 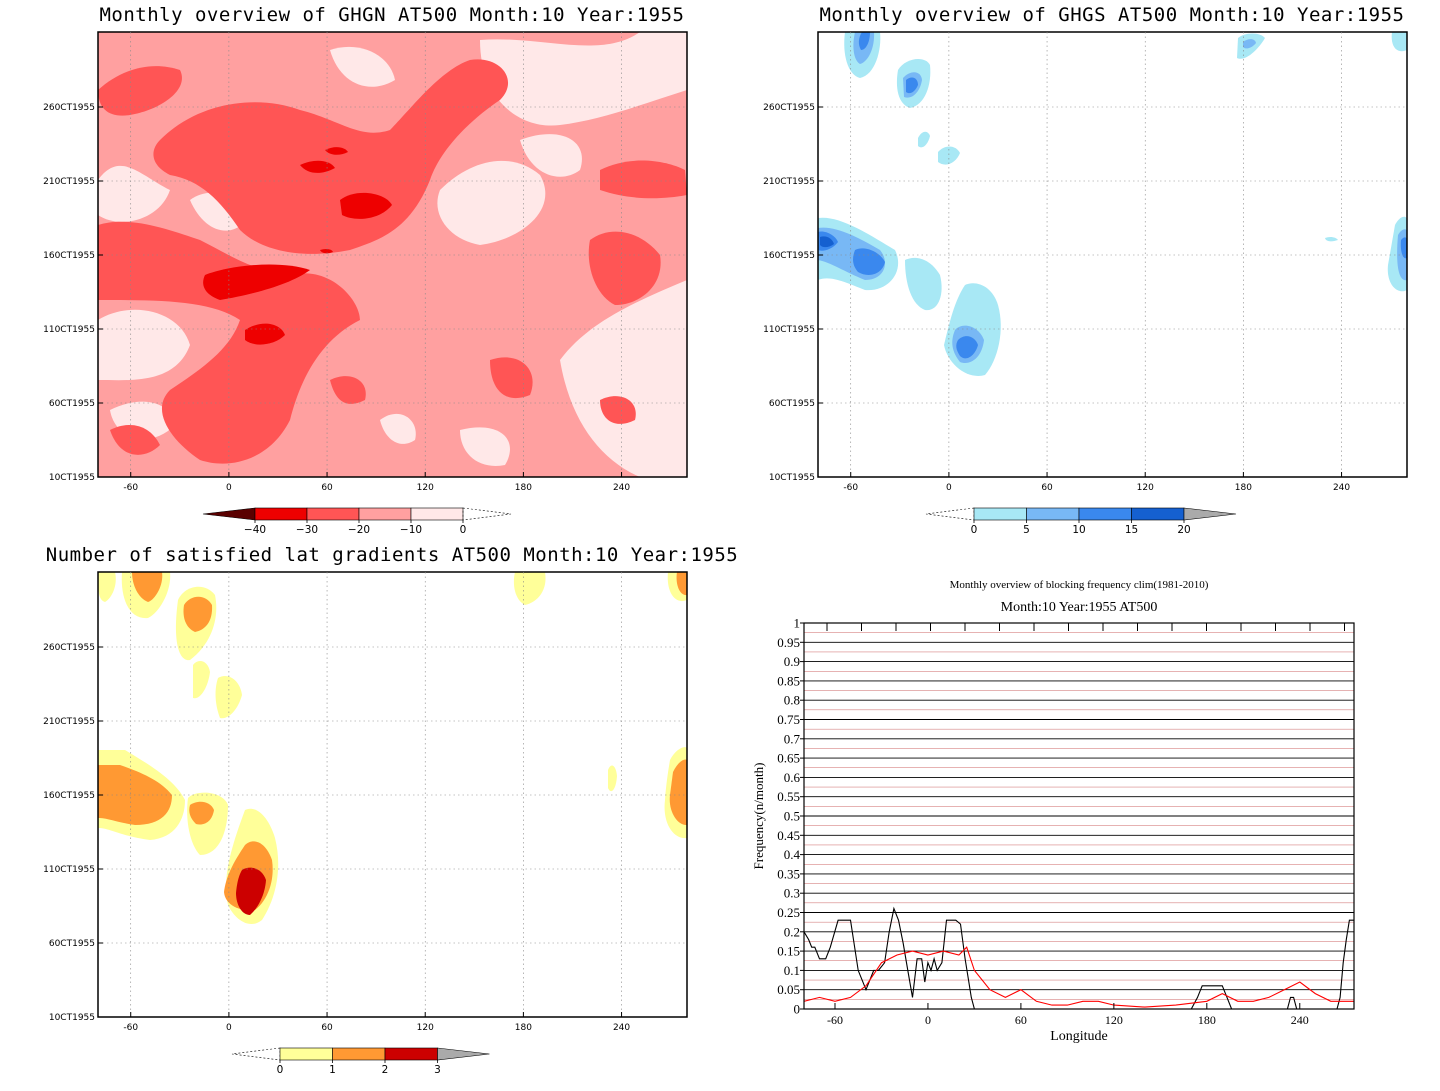 What do you see at coordinates (792, 893) in the screenshot?
I see `y-tick-label: 0.3` at bounding box center [792, 893].